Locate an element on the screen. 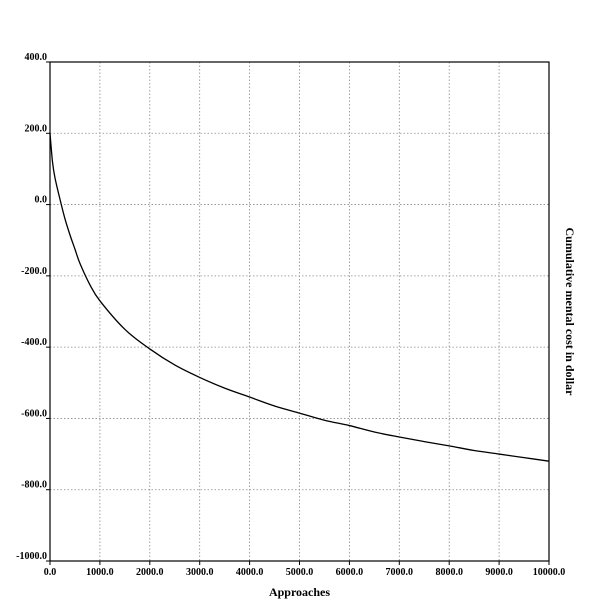  x-tick-label: 8000.0 is located at coordinates (449, 572).